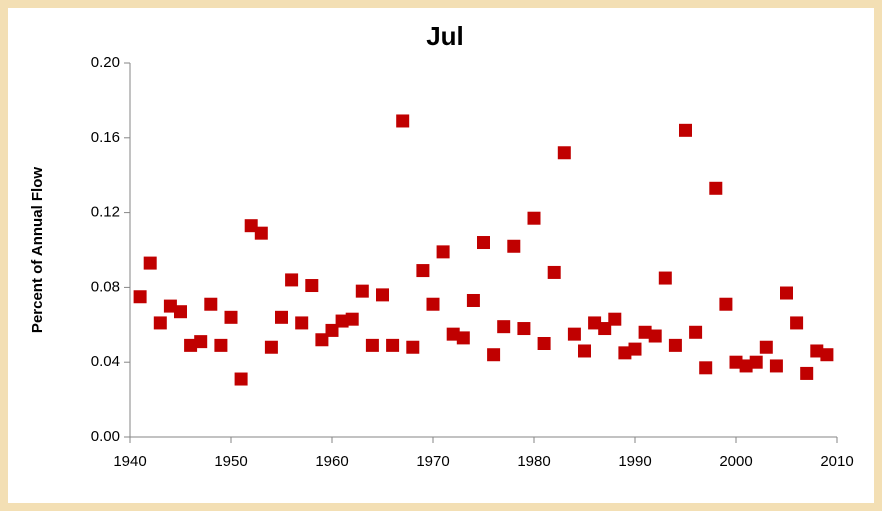  What do you see at coordinates (105, 436) in the screenshot?
I see `y-tick-label: 0.00` at bounding box center [105, 436].